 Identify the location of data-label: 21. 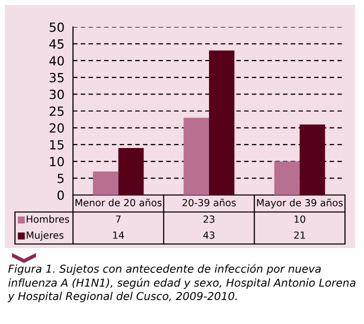
(299, 235).